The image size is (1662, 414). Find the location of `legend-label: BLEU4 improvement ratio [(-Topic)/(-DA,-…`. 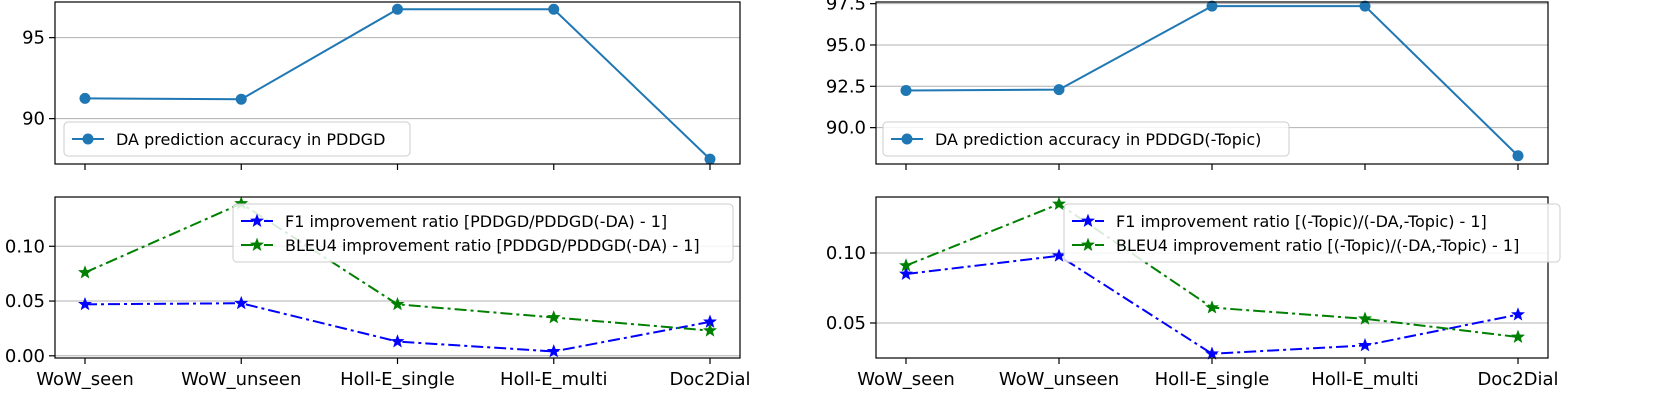

legend-label: BLEU4 improvement ratio [(-Topic)/(-DA,-… is located at coordinates (1317, 245).